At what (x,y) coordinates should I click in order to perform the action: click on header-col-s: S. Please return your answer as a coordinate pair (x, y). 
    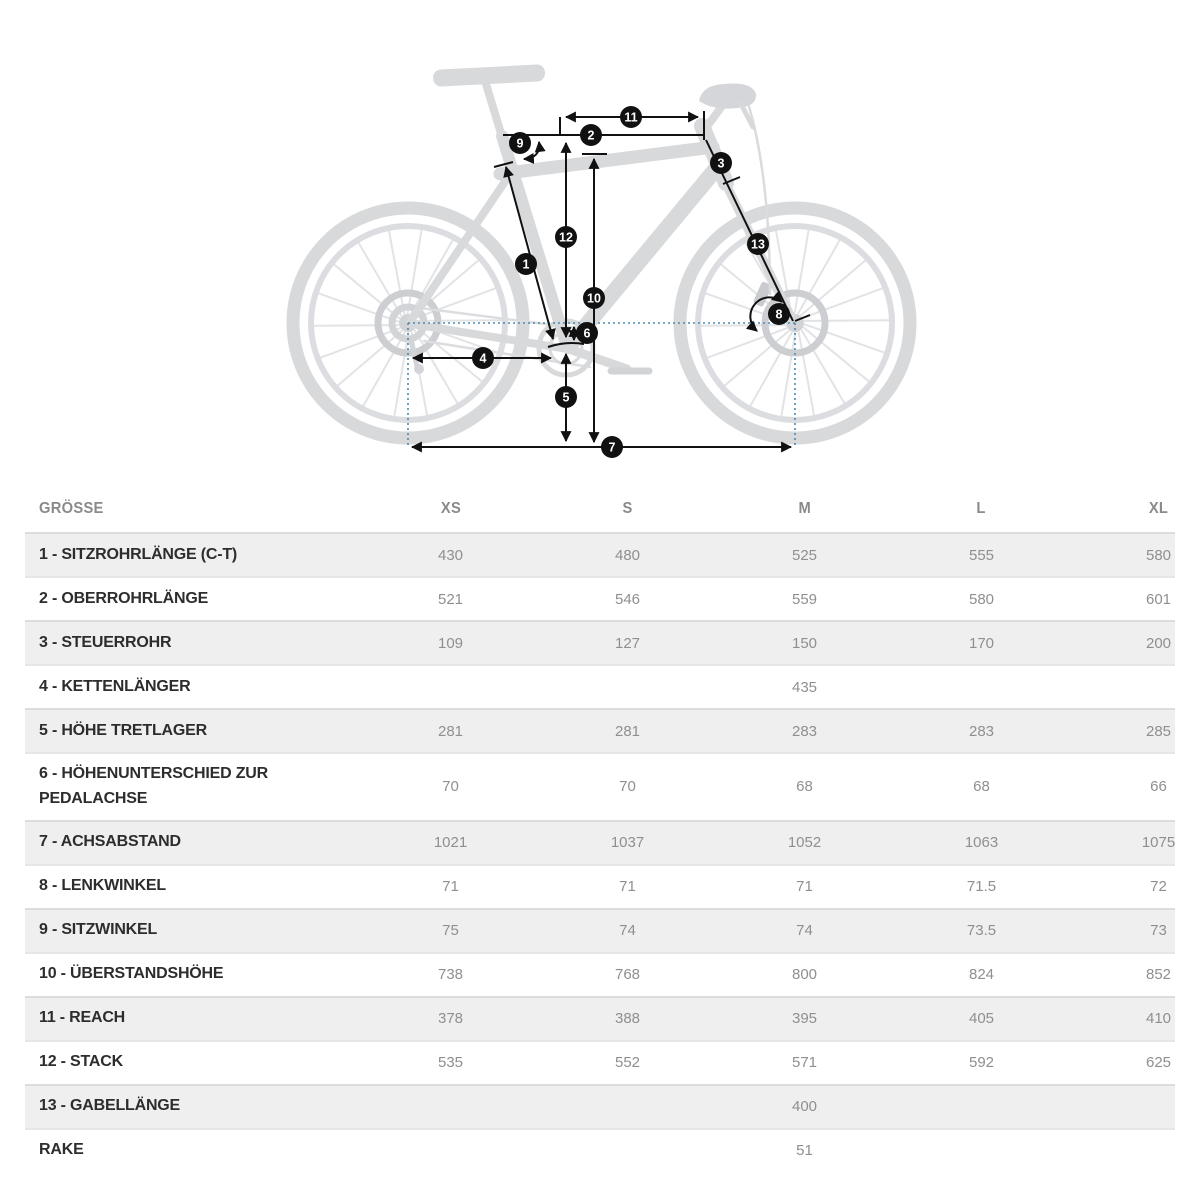
    Looking at the image, I should click on (627, 508).